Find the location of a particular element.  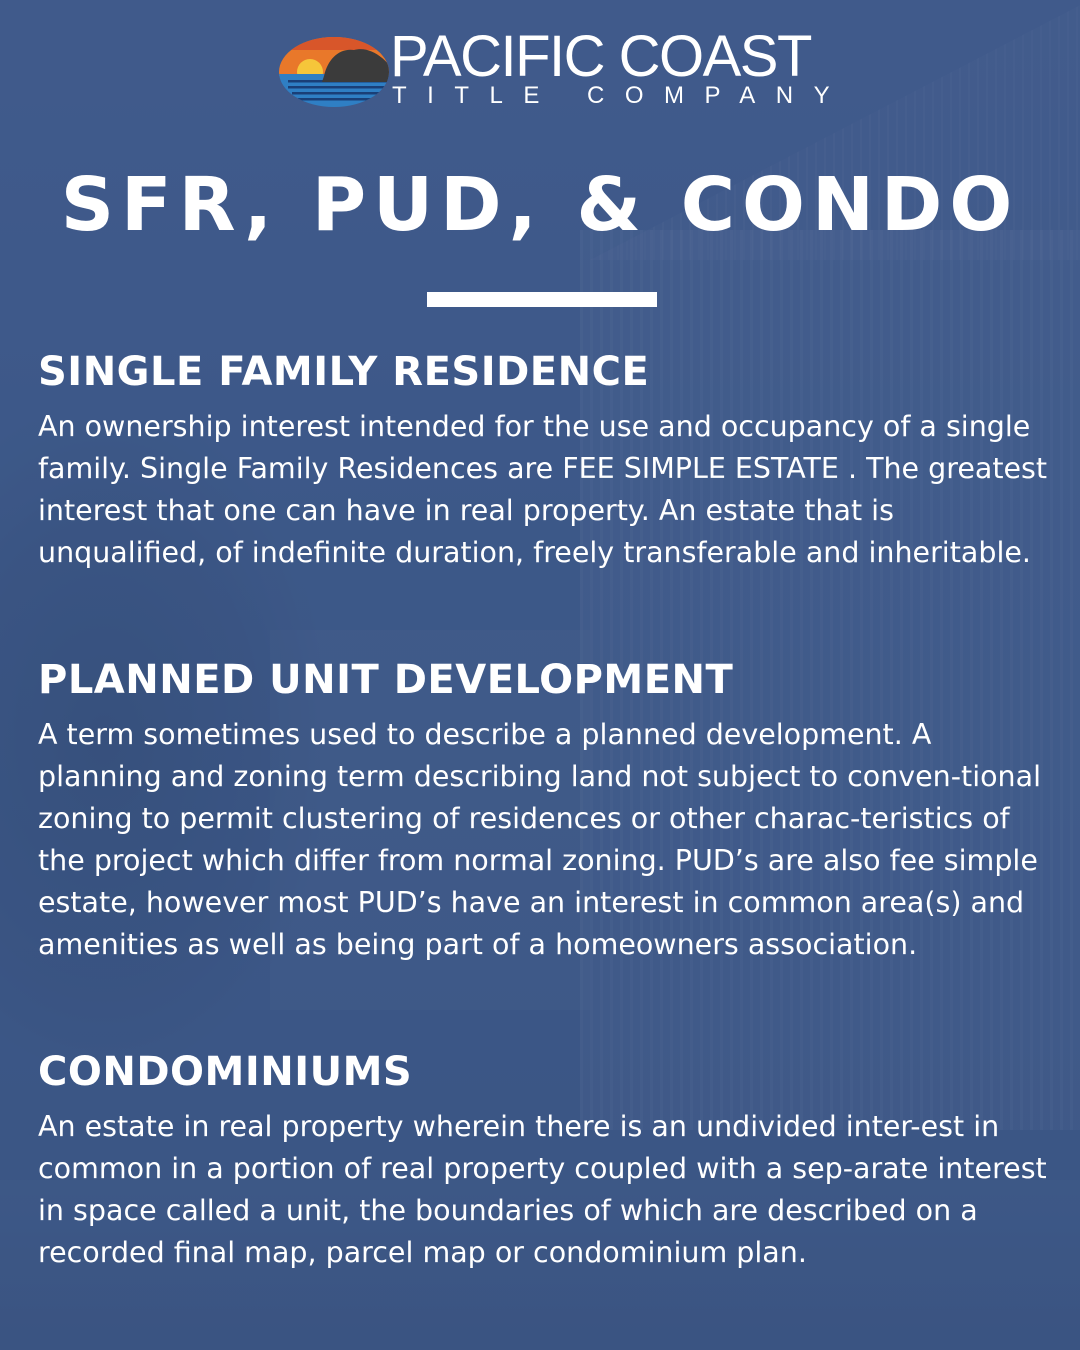

company-subtitle: TITLE COMPANY is located at coordinates (621, 95).